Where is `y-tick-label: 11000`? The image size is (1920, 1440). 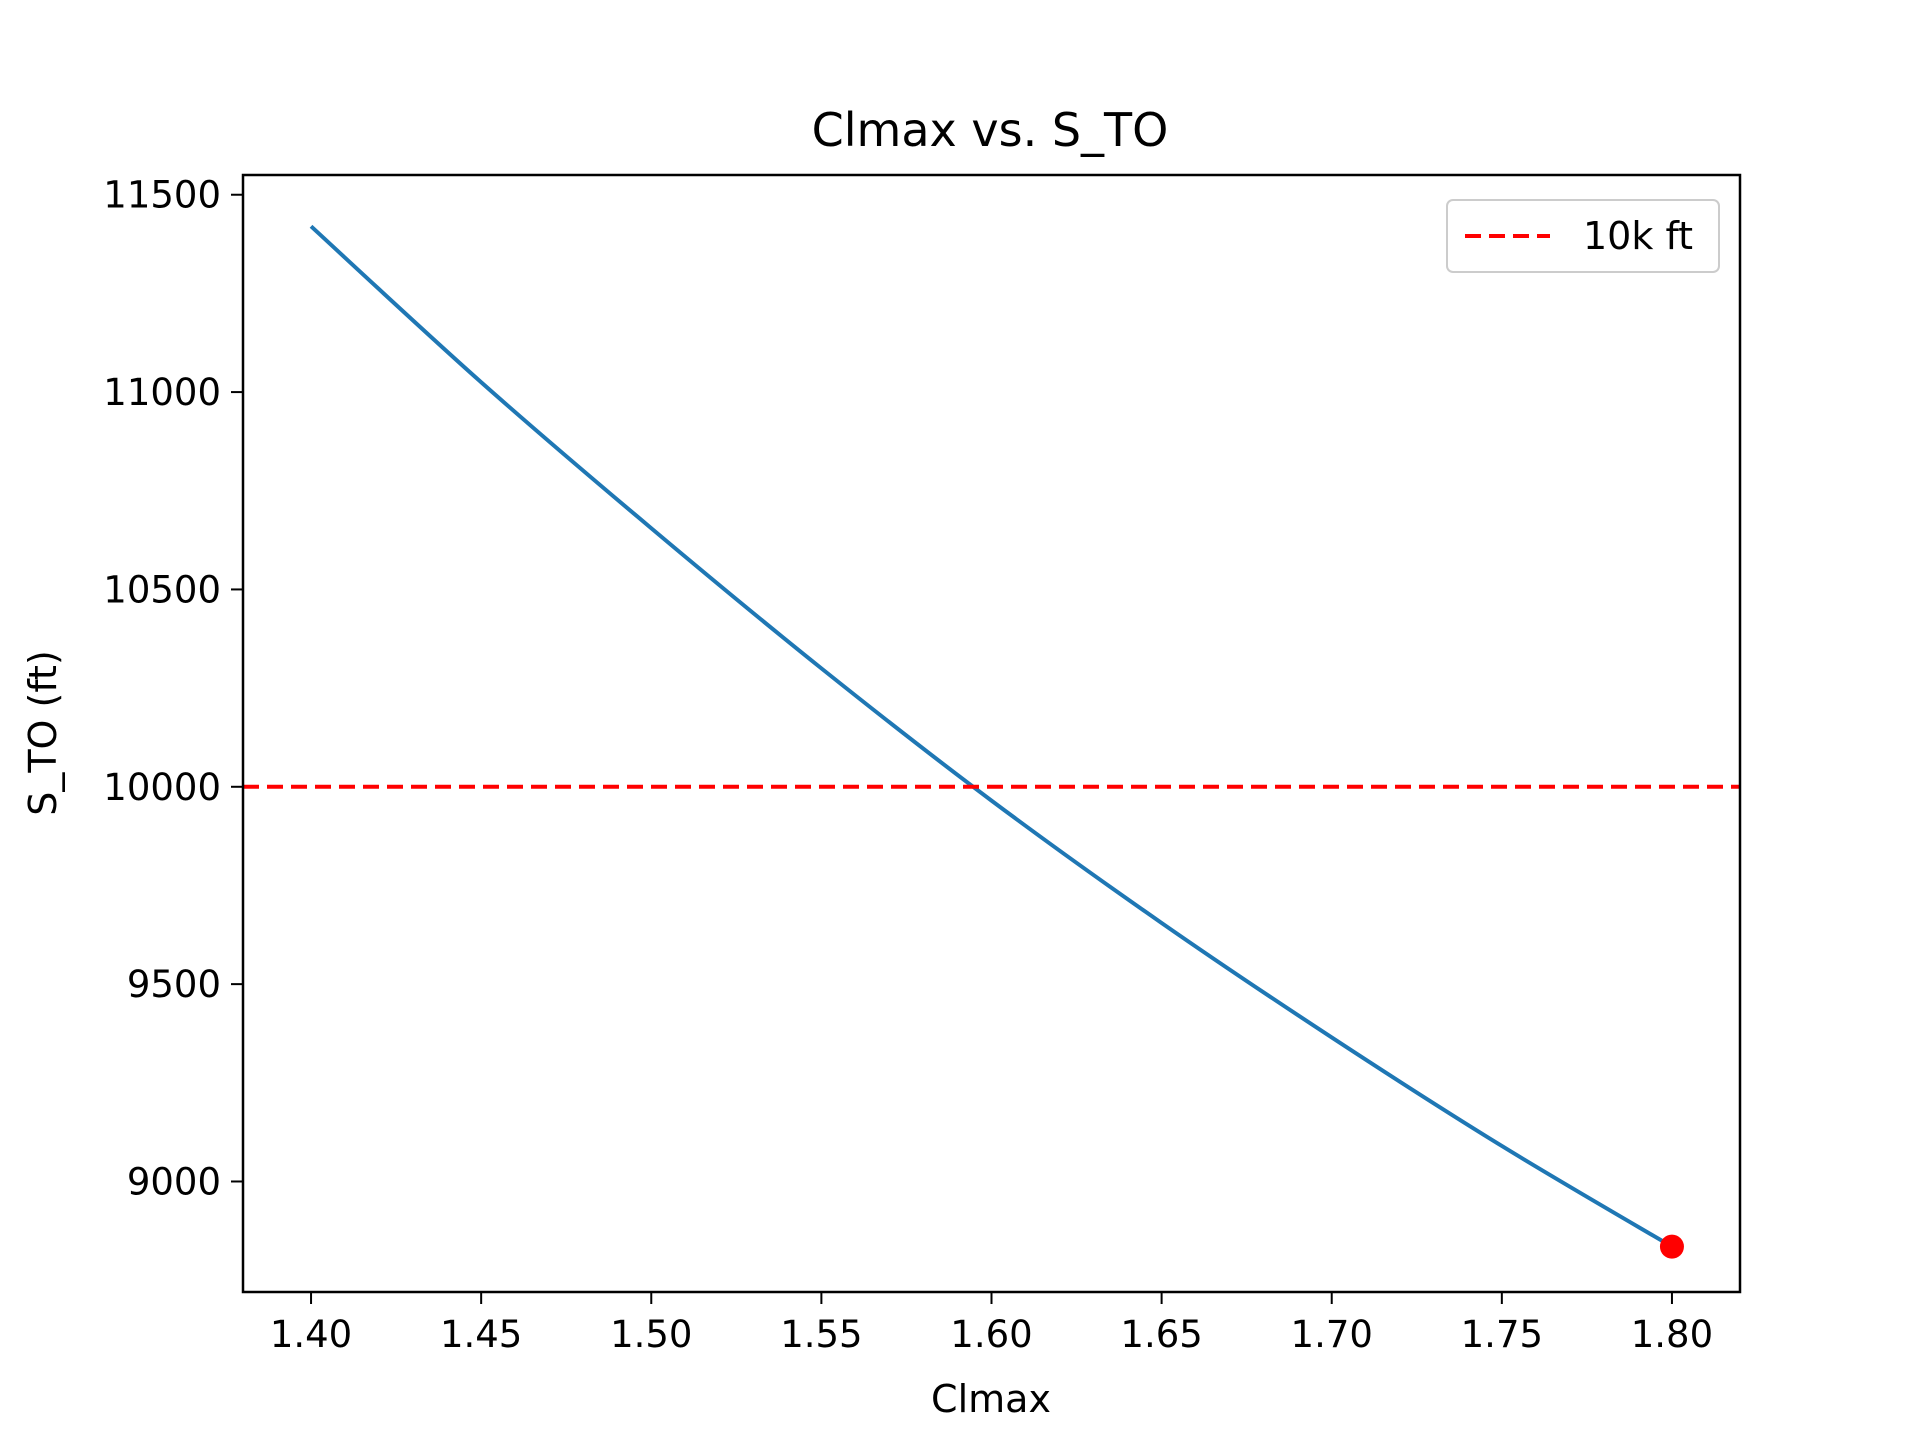
y-tick-label: 11000 is located at coordinates (162, 392).